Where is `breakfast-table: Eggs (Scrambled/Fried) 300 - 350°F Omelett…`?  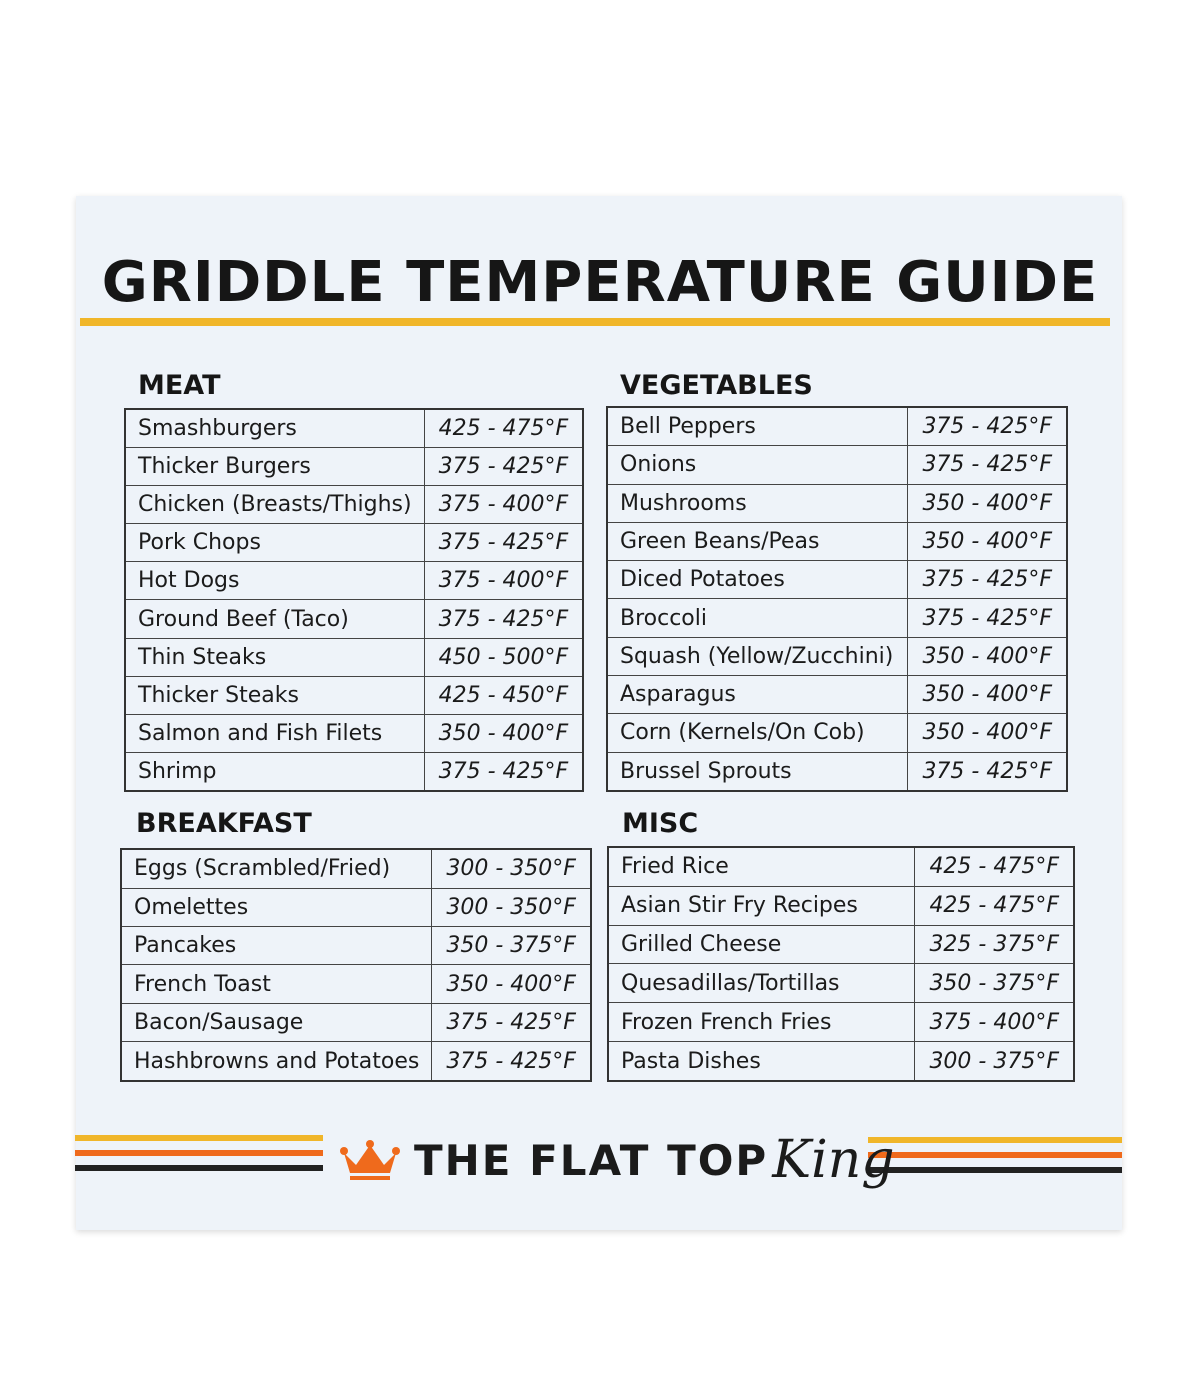 breakfast-table: Eggs (Scrambled/Fried) 300 - 350°F Omelett… is located at coordinates (356, 965).